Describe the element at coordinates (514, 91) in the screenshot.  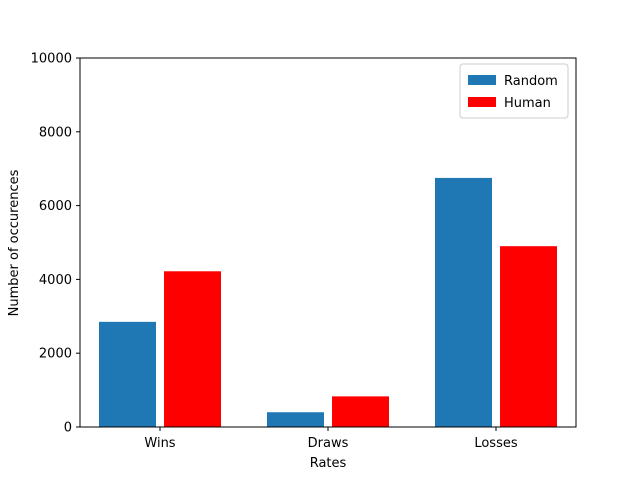
I see `legend: Random Human` at that location.